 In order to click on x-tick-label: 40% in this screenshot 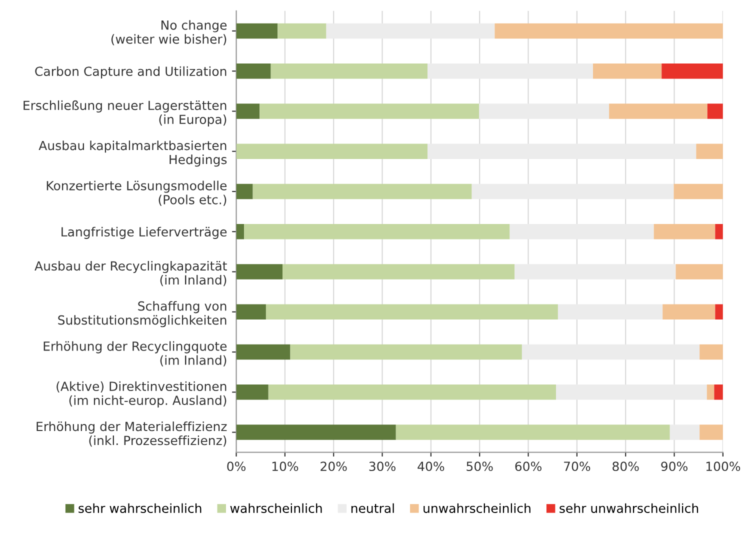, I will do `click(431, 467)`.